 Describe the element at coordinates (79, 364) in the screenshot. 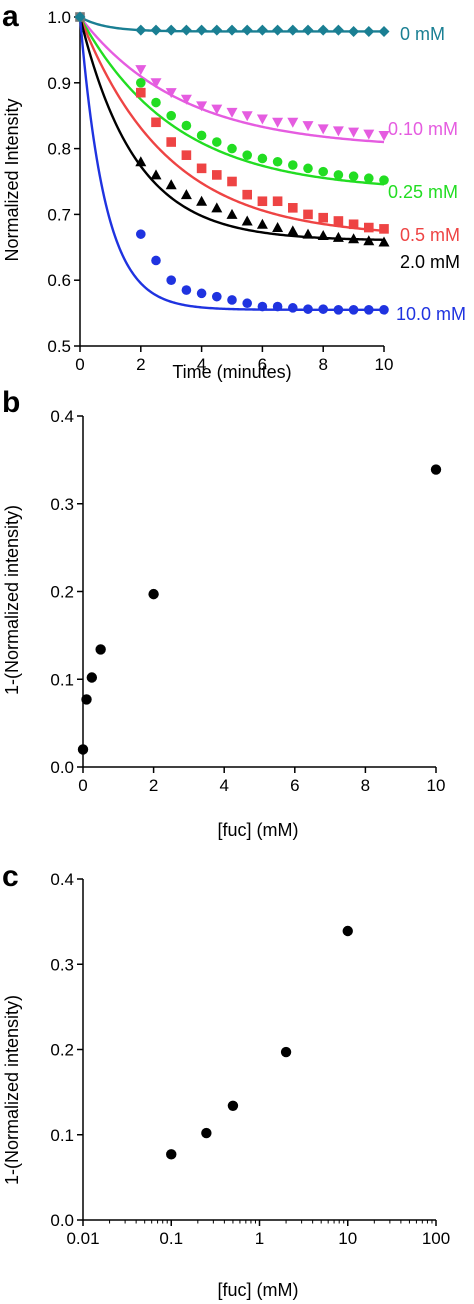

I see `panel-a-x-tick-label: 0` at that location.